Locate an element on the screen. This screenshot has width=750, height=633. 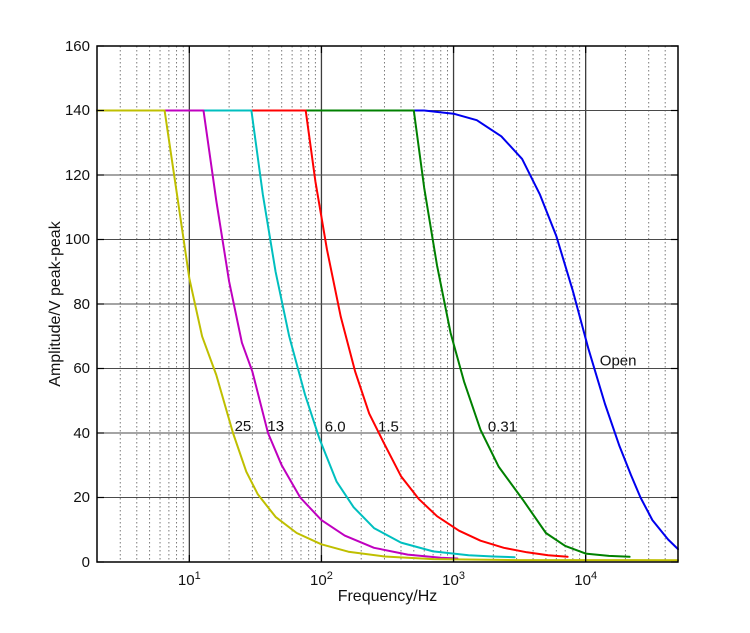
x-tick-label: 10² is located at coordinates (321, 579).